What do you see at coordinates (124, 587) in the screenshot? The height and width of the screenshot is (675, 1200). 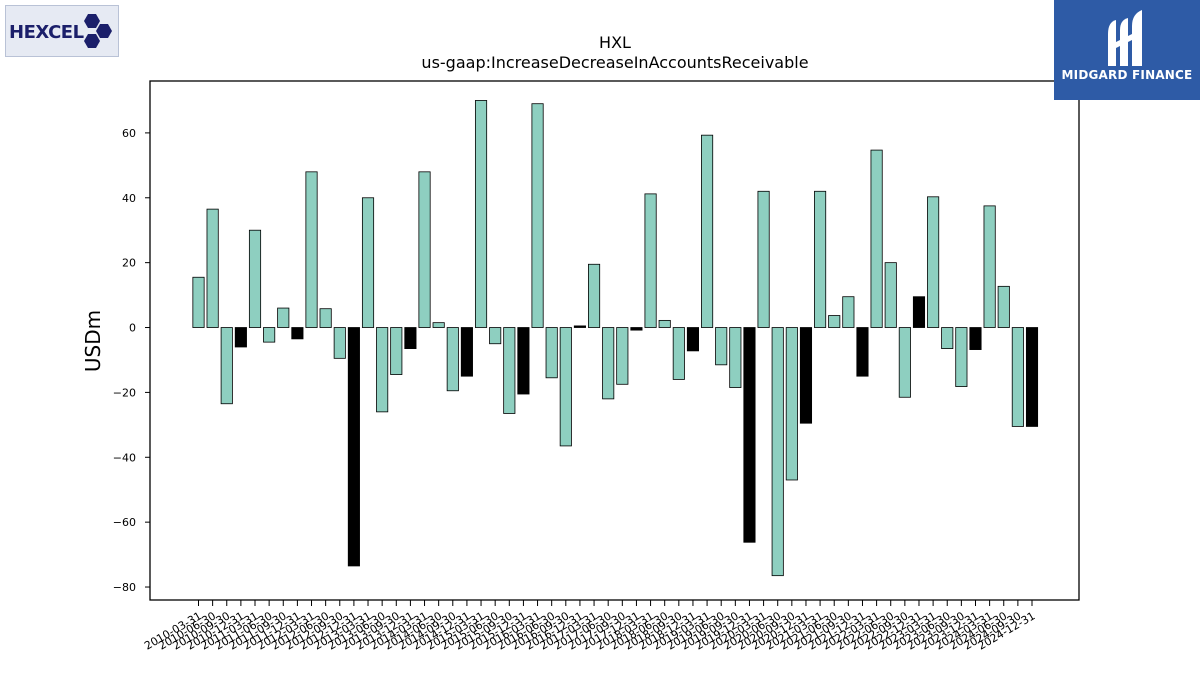 I see `y-tick-label: −80` at bounding box center [124, 587].